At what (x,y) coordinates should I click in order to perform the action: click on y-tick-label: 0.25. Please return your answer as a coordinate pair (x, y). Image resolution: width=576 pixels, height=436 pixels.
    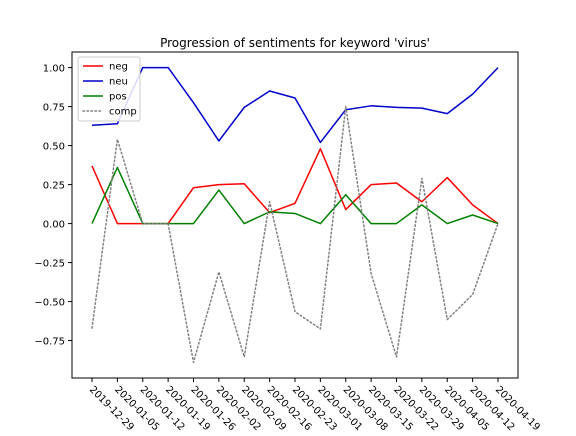
    Looking at the image, I should click on (54, 186).